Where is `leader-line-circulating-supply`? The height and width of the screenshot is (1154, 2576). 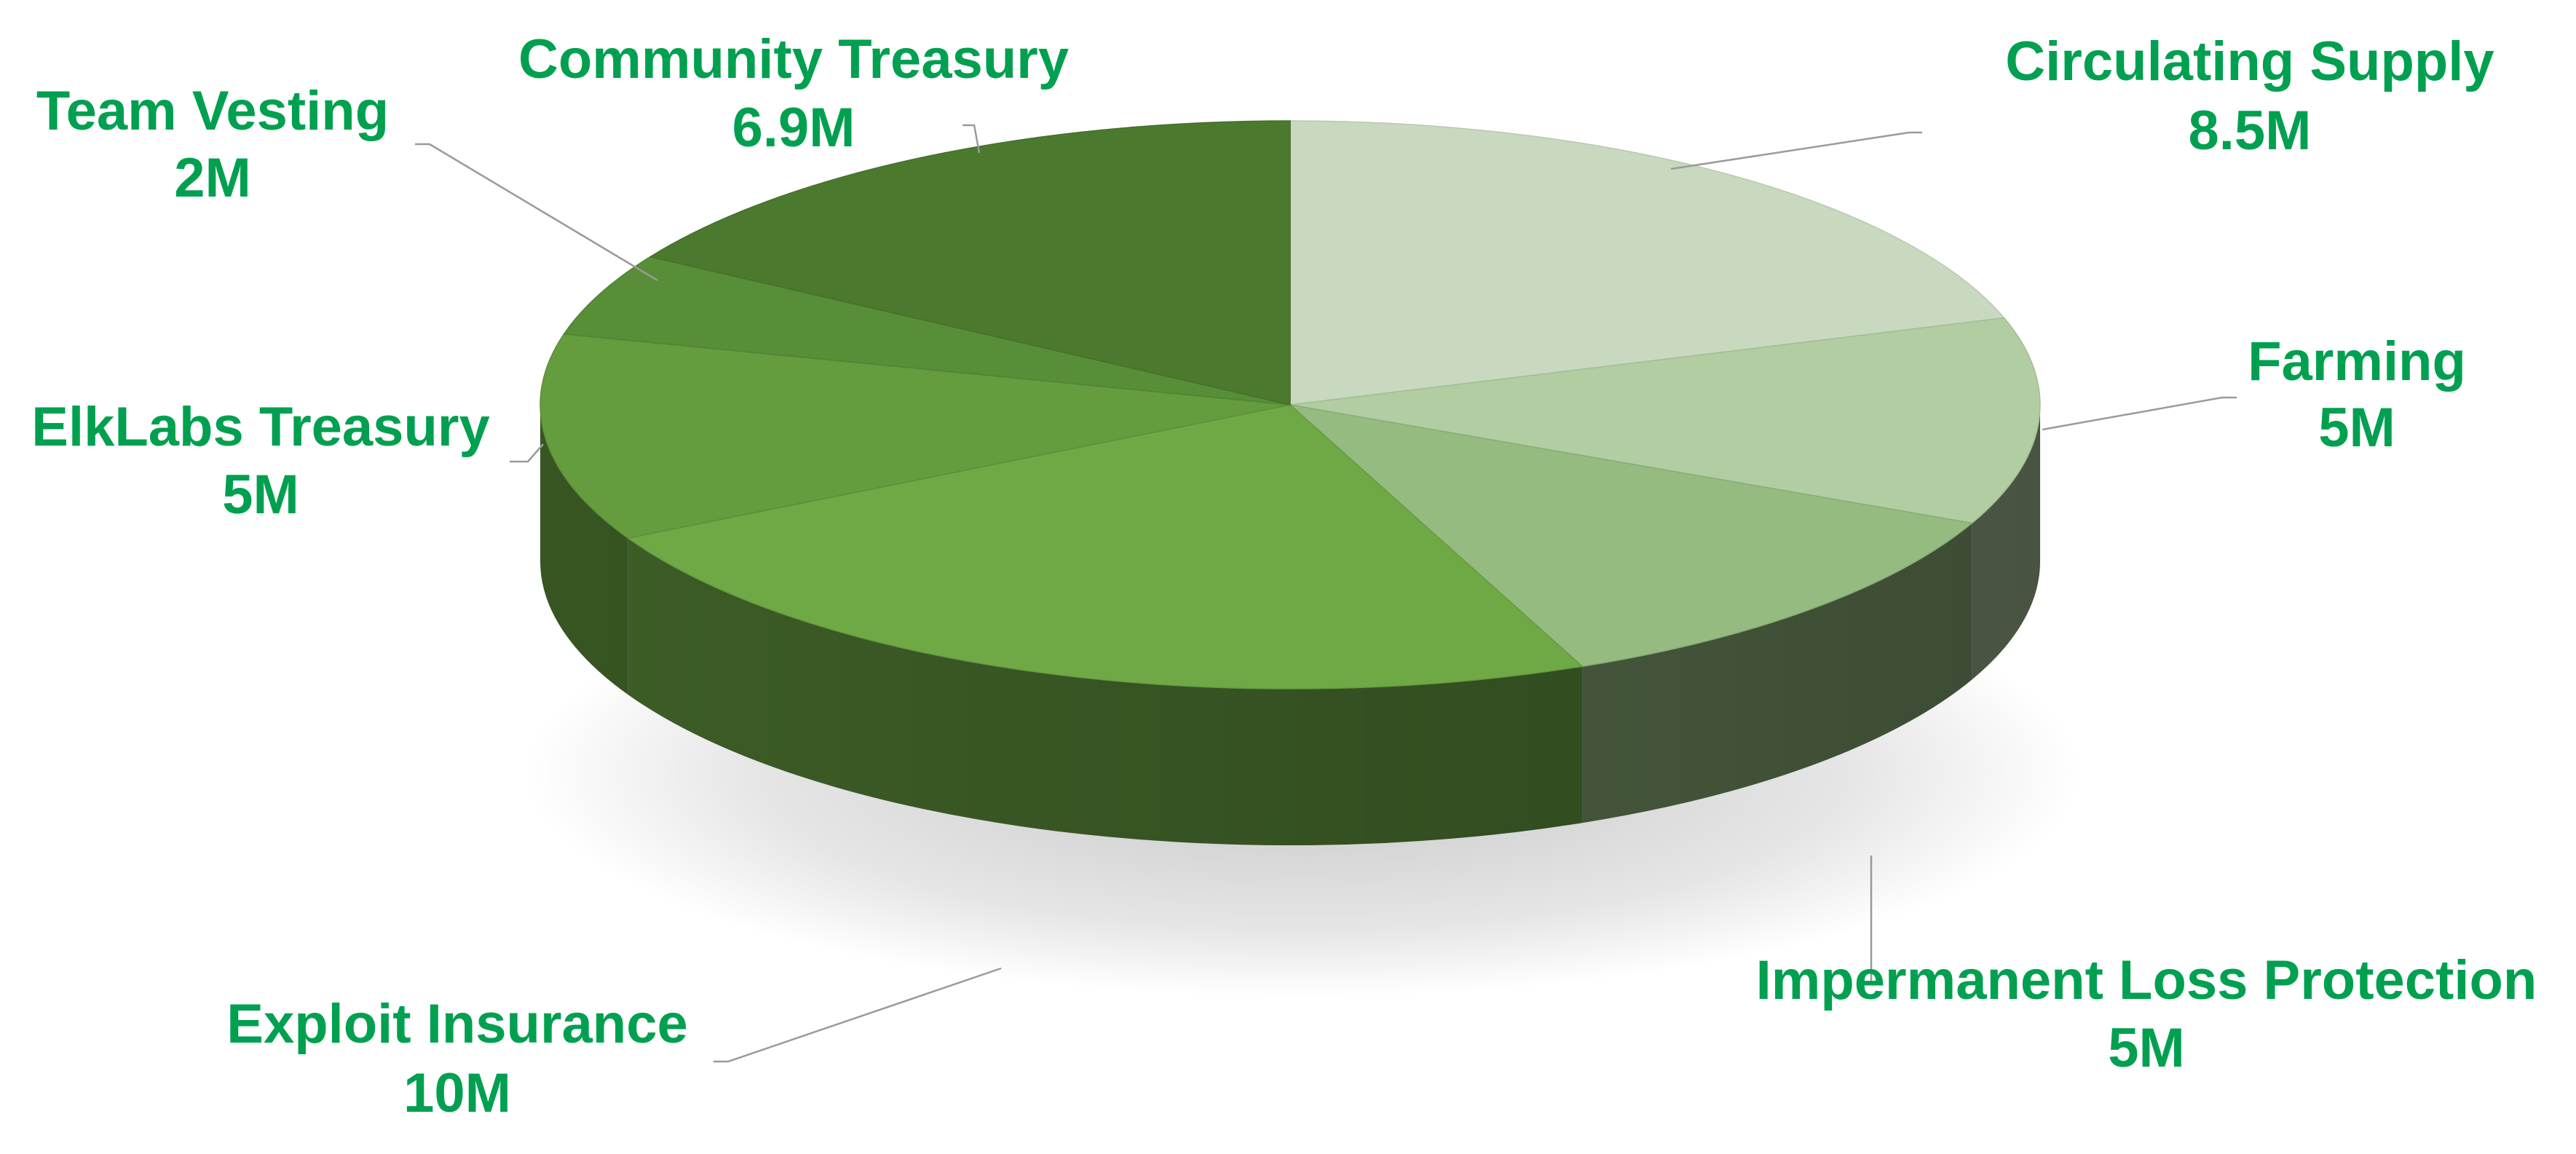
leader-line-circulating-supply is located at coordinates (1796, 150).